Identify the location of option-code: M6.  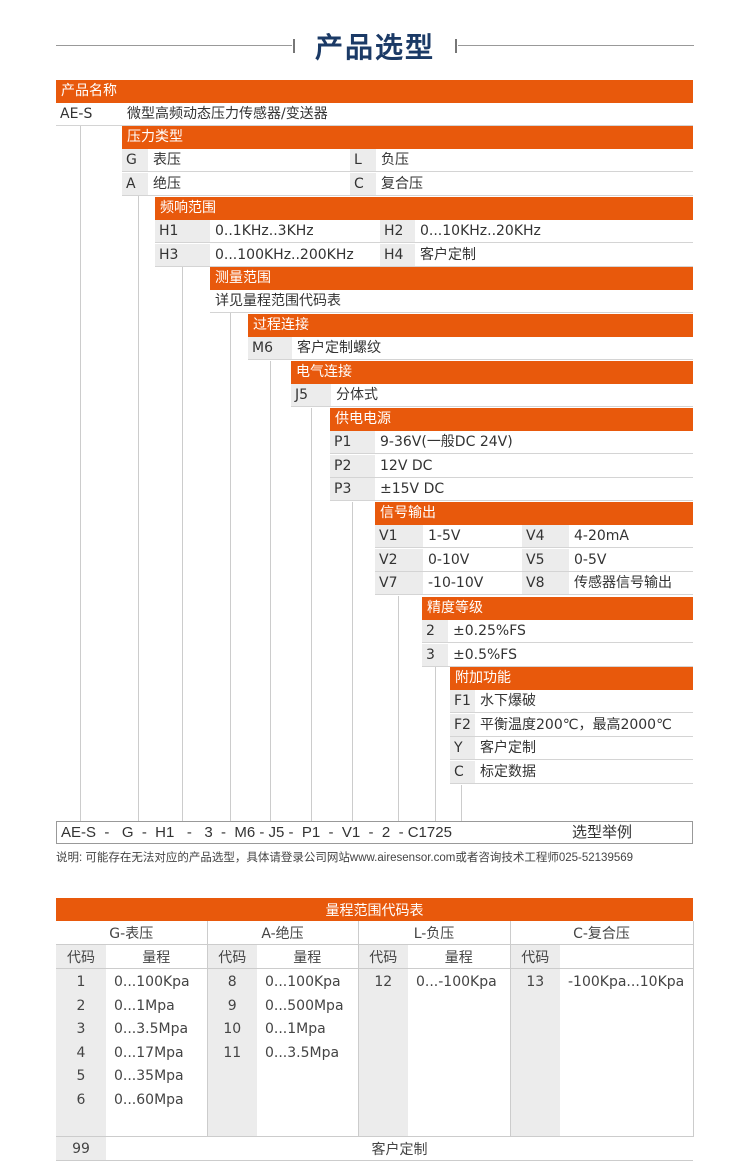
(270, 348).